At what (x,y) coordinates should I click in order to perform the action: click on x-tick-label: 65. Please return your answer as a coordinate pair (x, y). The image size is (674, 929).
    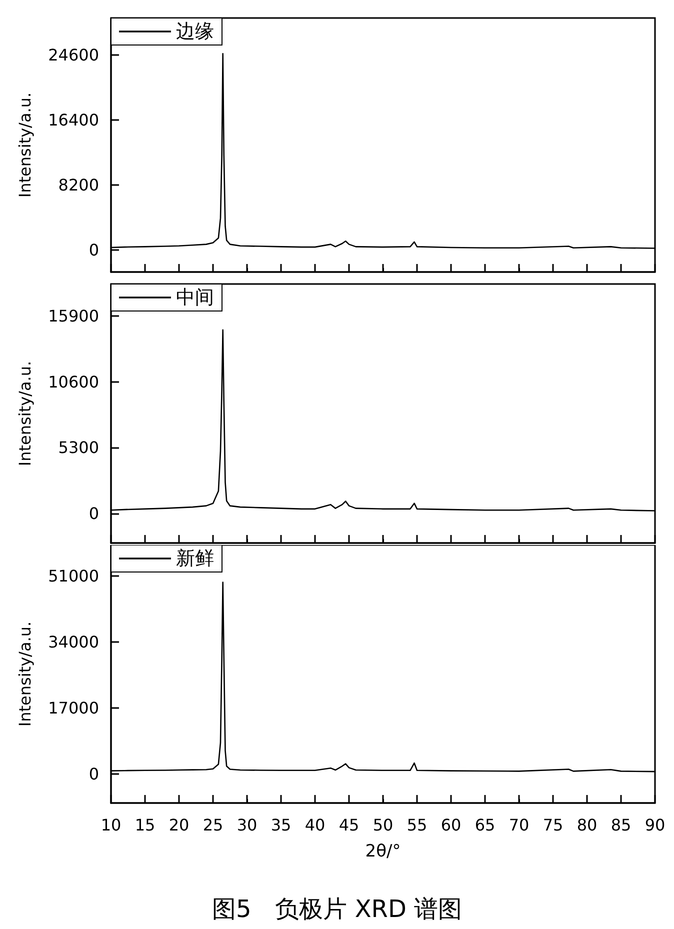
    Looking at the image, I should click on (485, 825).